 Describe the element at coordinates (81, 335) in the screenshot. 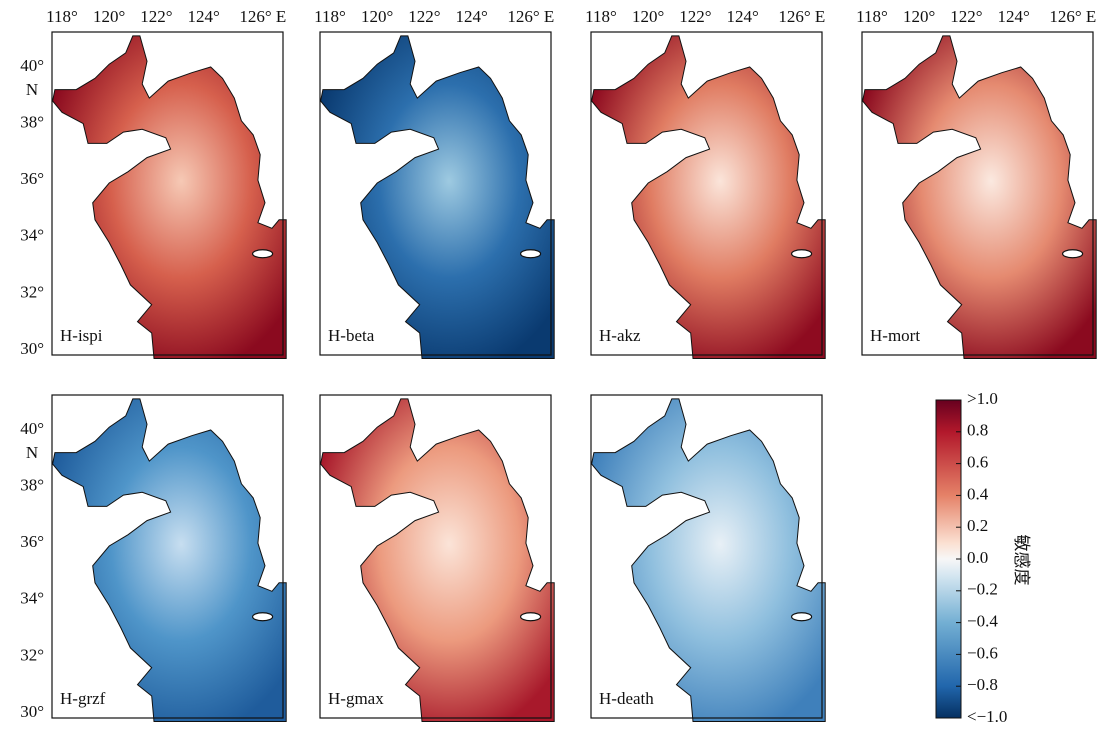

I see `panel-label: H-ispi` at that location.